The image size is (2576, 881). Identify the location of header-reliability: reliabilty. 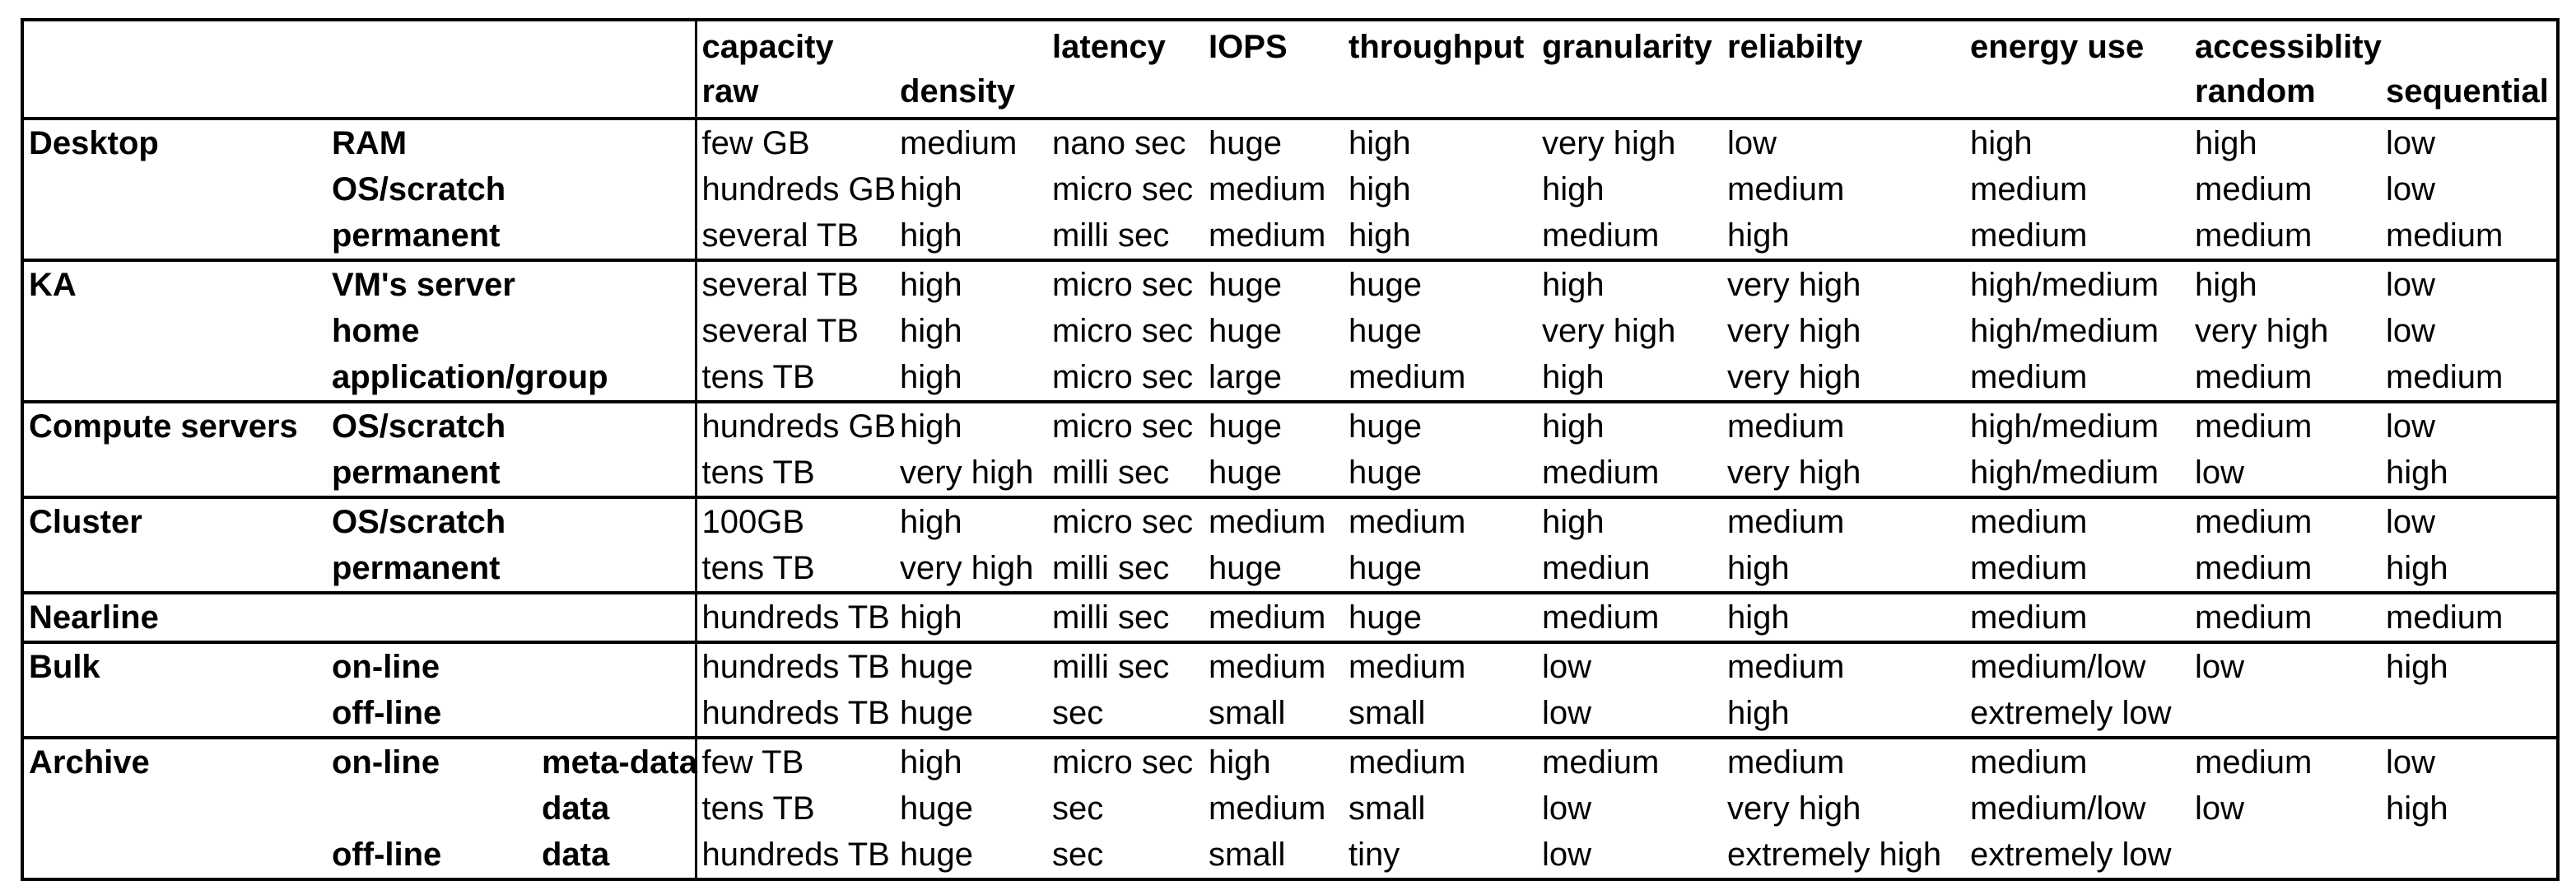
(1844, 70).